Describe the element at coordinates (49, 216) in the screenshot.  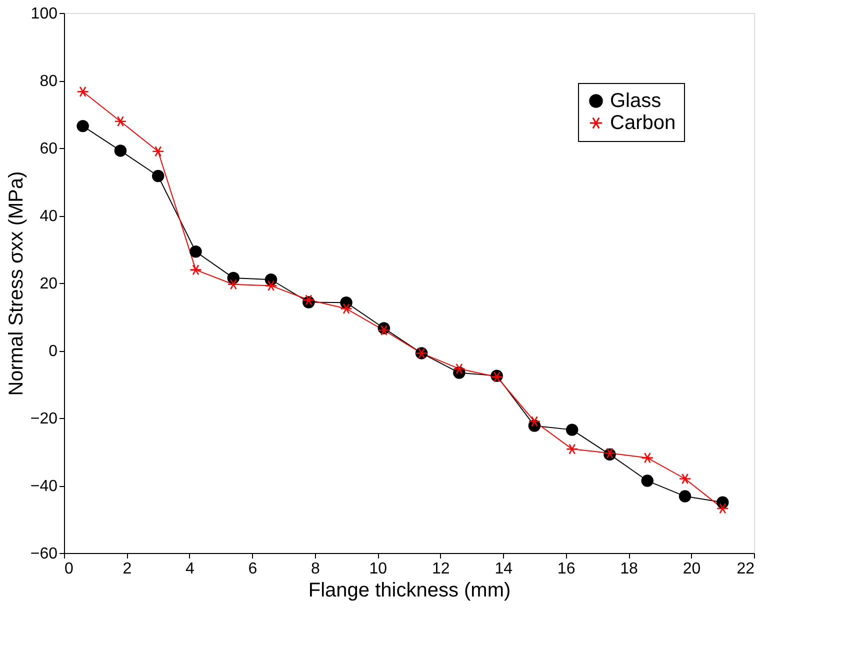
I see `y-tick-label: 40` at that location.